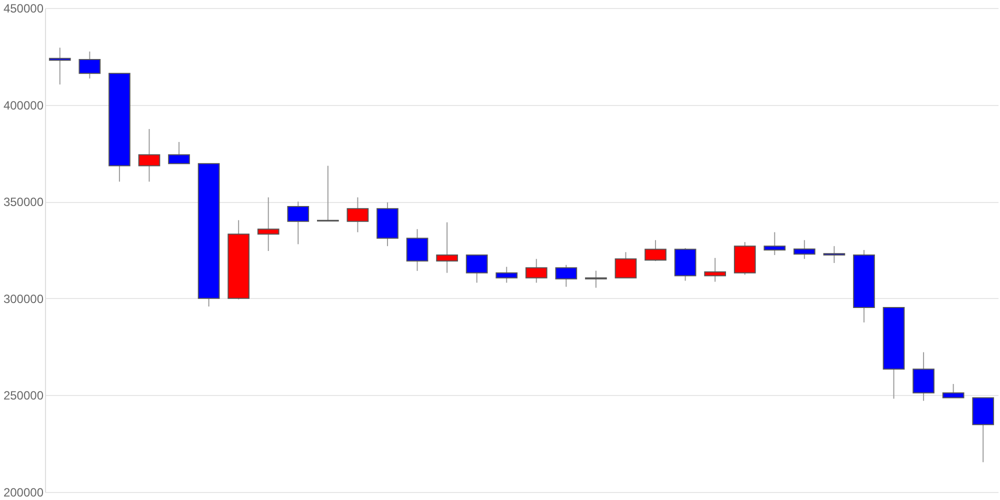  Describe the element at coordinates (23, 395) in the screenshot. I see `y-tick-label: 250000` at that location.